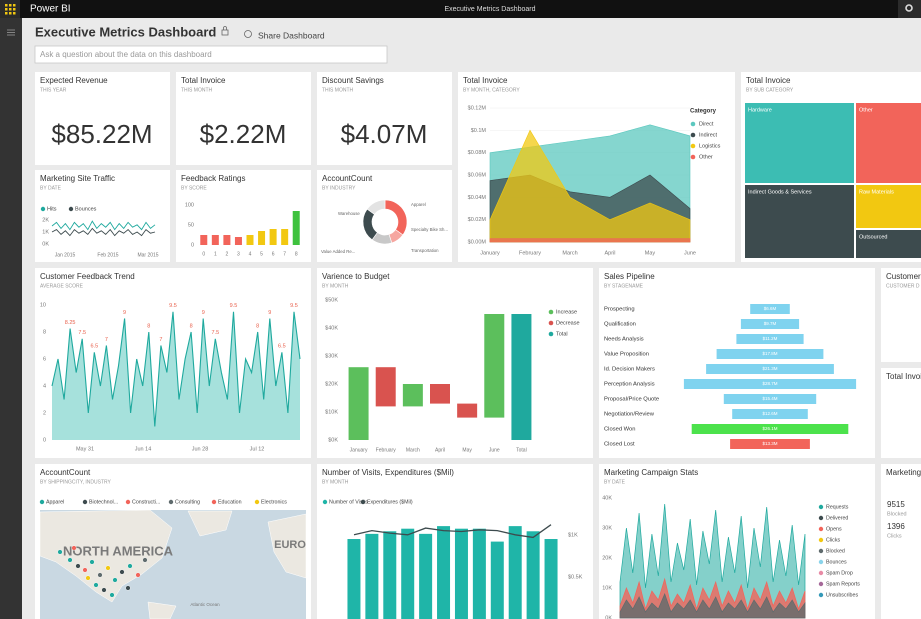 This screenshot has width=921, height=619. I want to click on legend-label: Bounces, so click(836, 562).